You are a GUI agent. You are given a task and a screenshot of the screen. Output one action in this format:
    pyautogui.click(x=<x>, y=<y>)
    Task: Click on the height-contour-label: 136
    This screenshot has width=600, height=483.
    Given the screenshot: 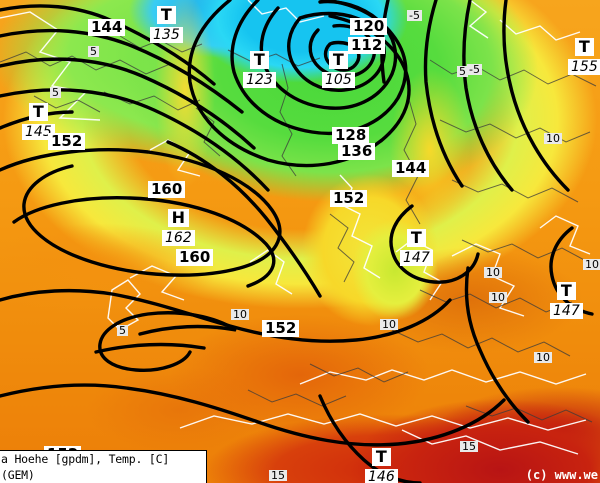 What is the action you would take?
    pyautogui.click(x=357, y=151)
    